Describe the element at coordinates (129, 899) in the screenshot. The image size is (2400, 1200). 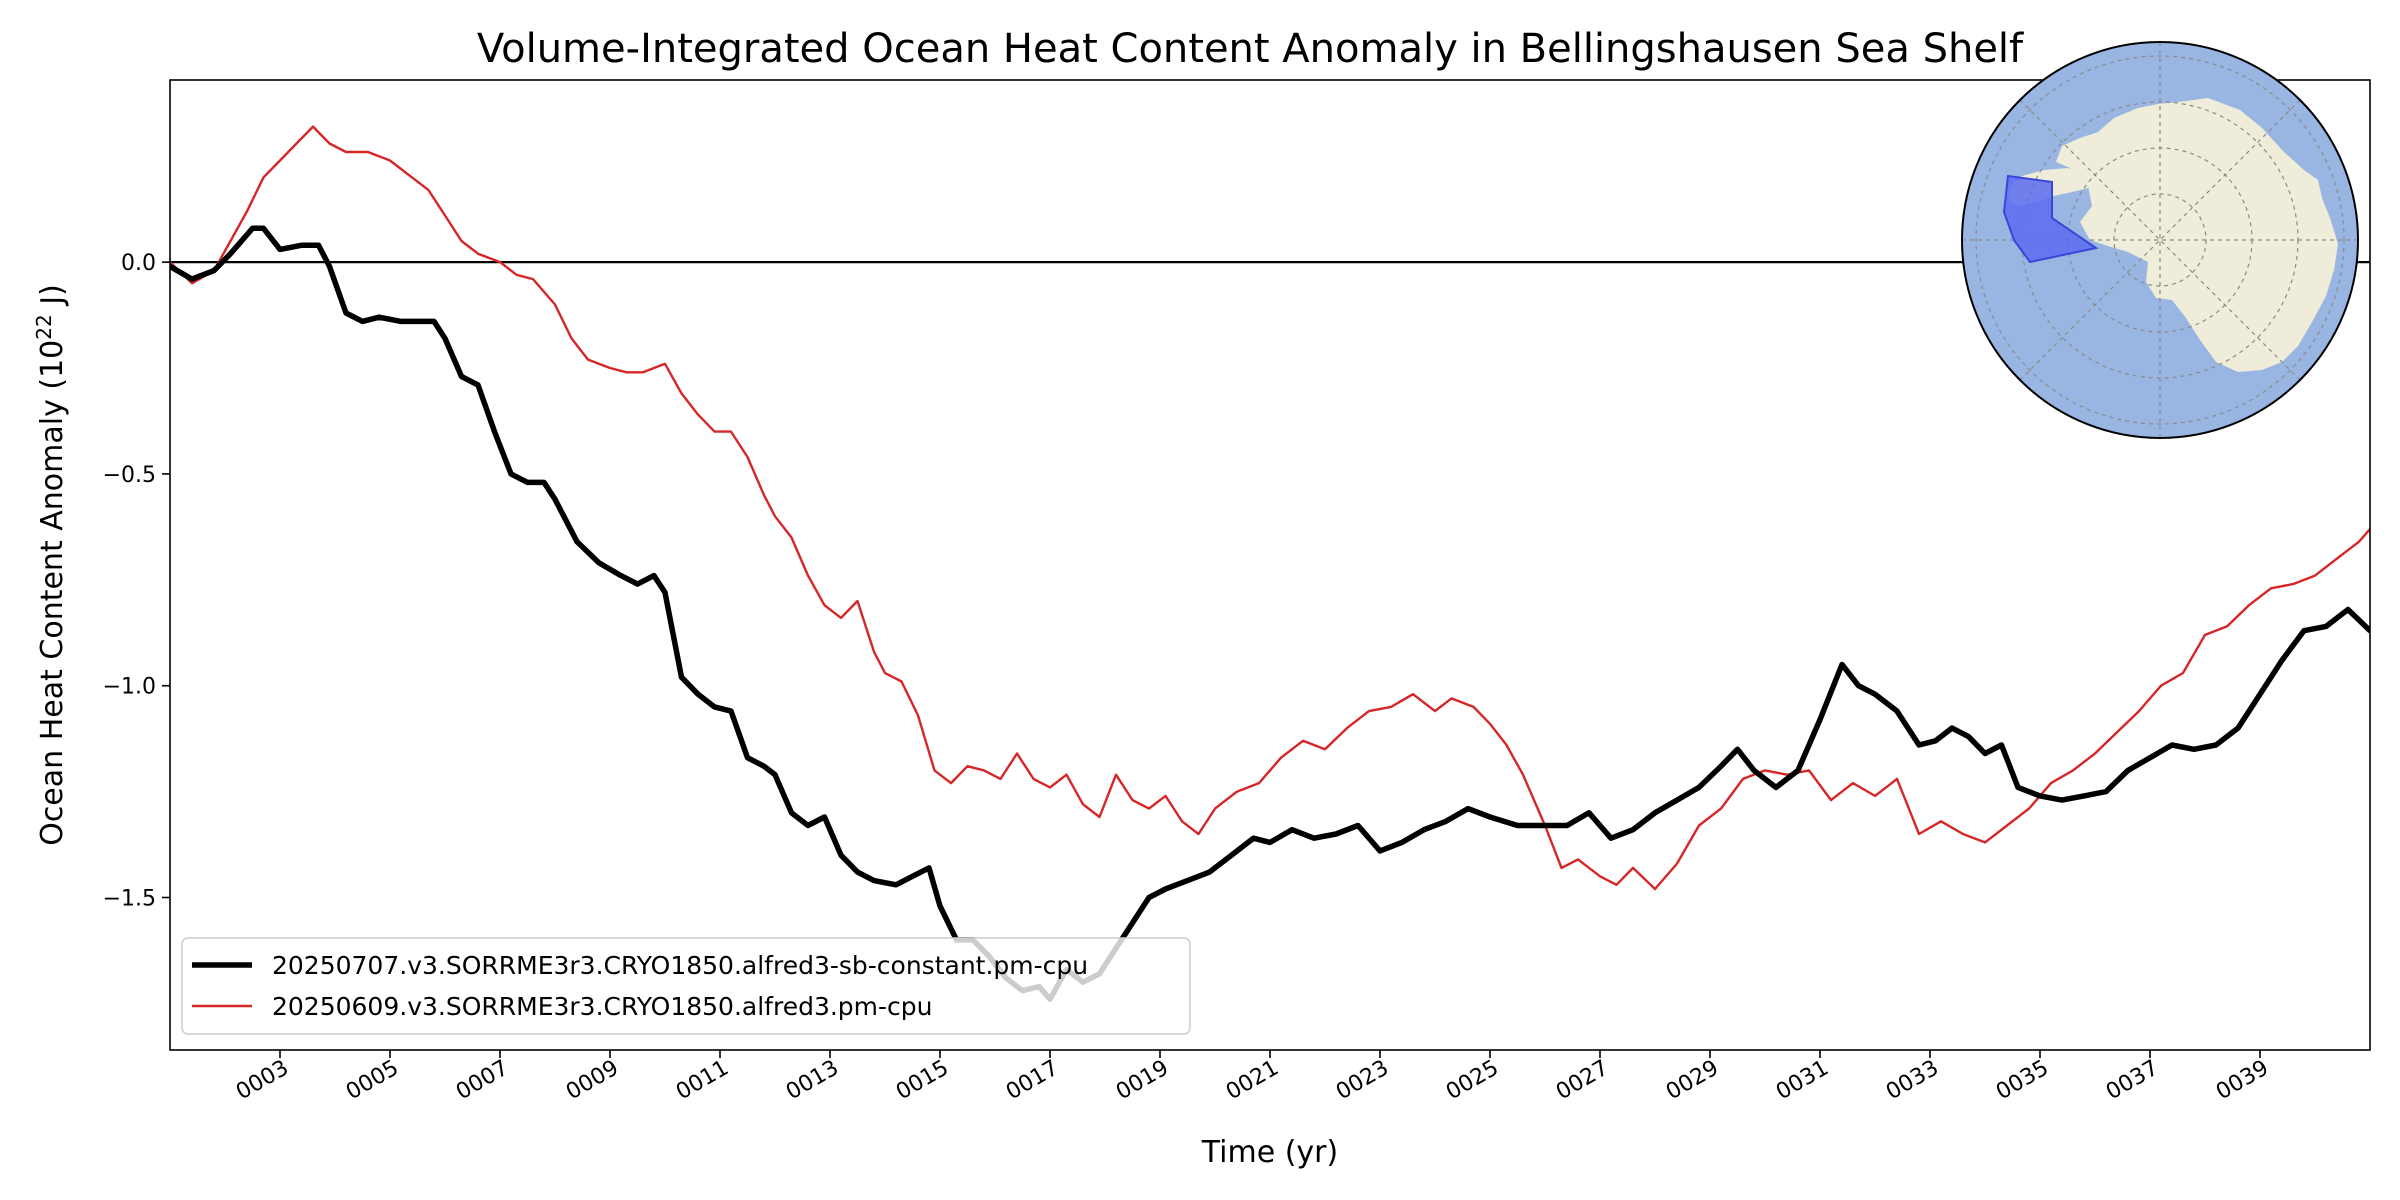
I see `y-tick-label: −1.5` at that location.